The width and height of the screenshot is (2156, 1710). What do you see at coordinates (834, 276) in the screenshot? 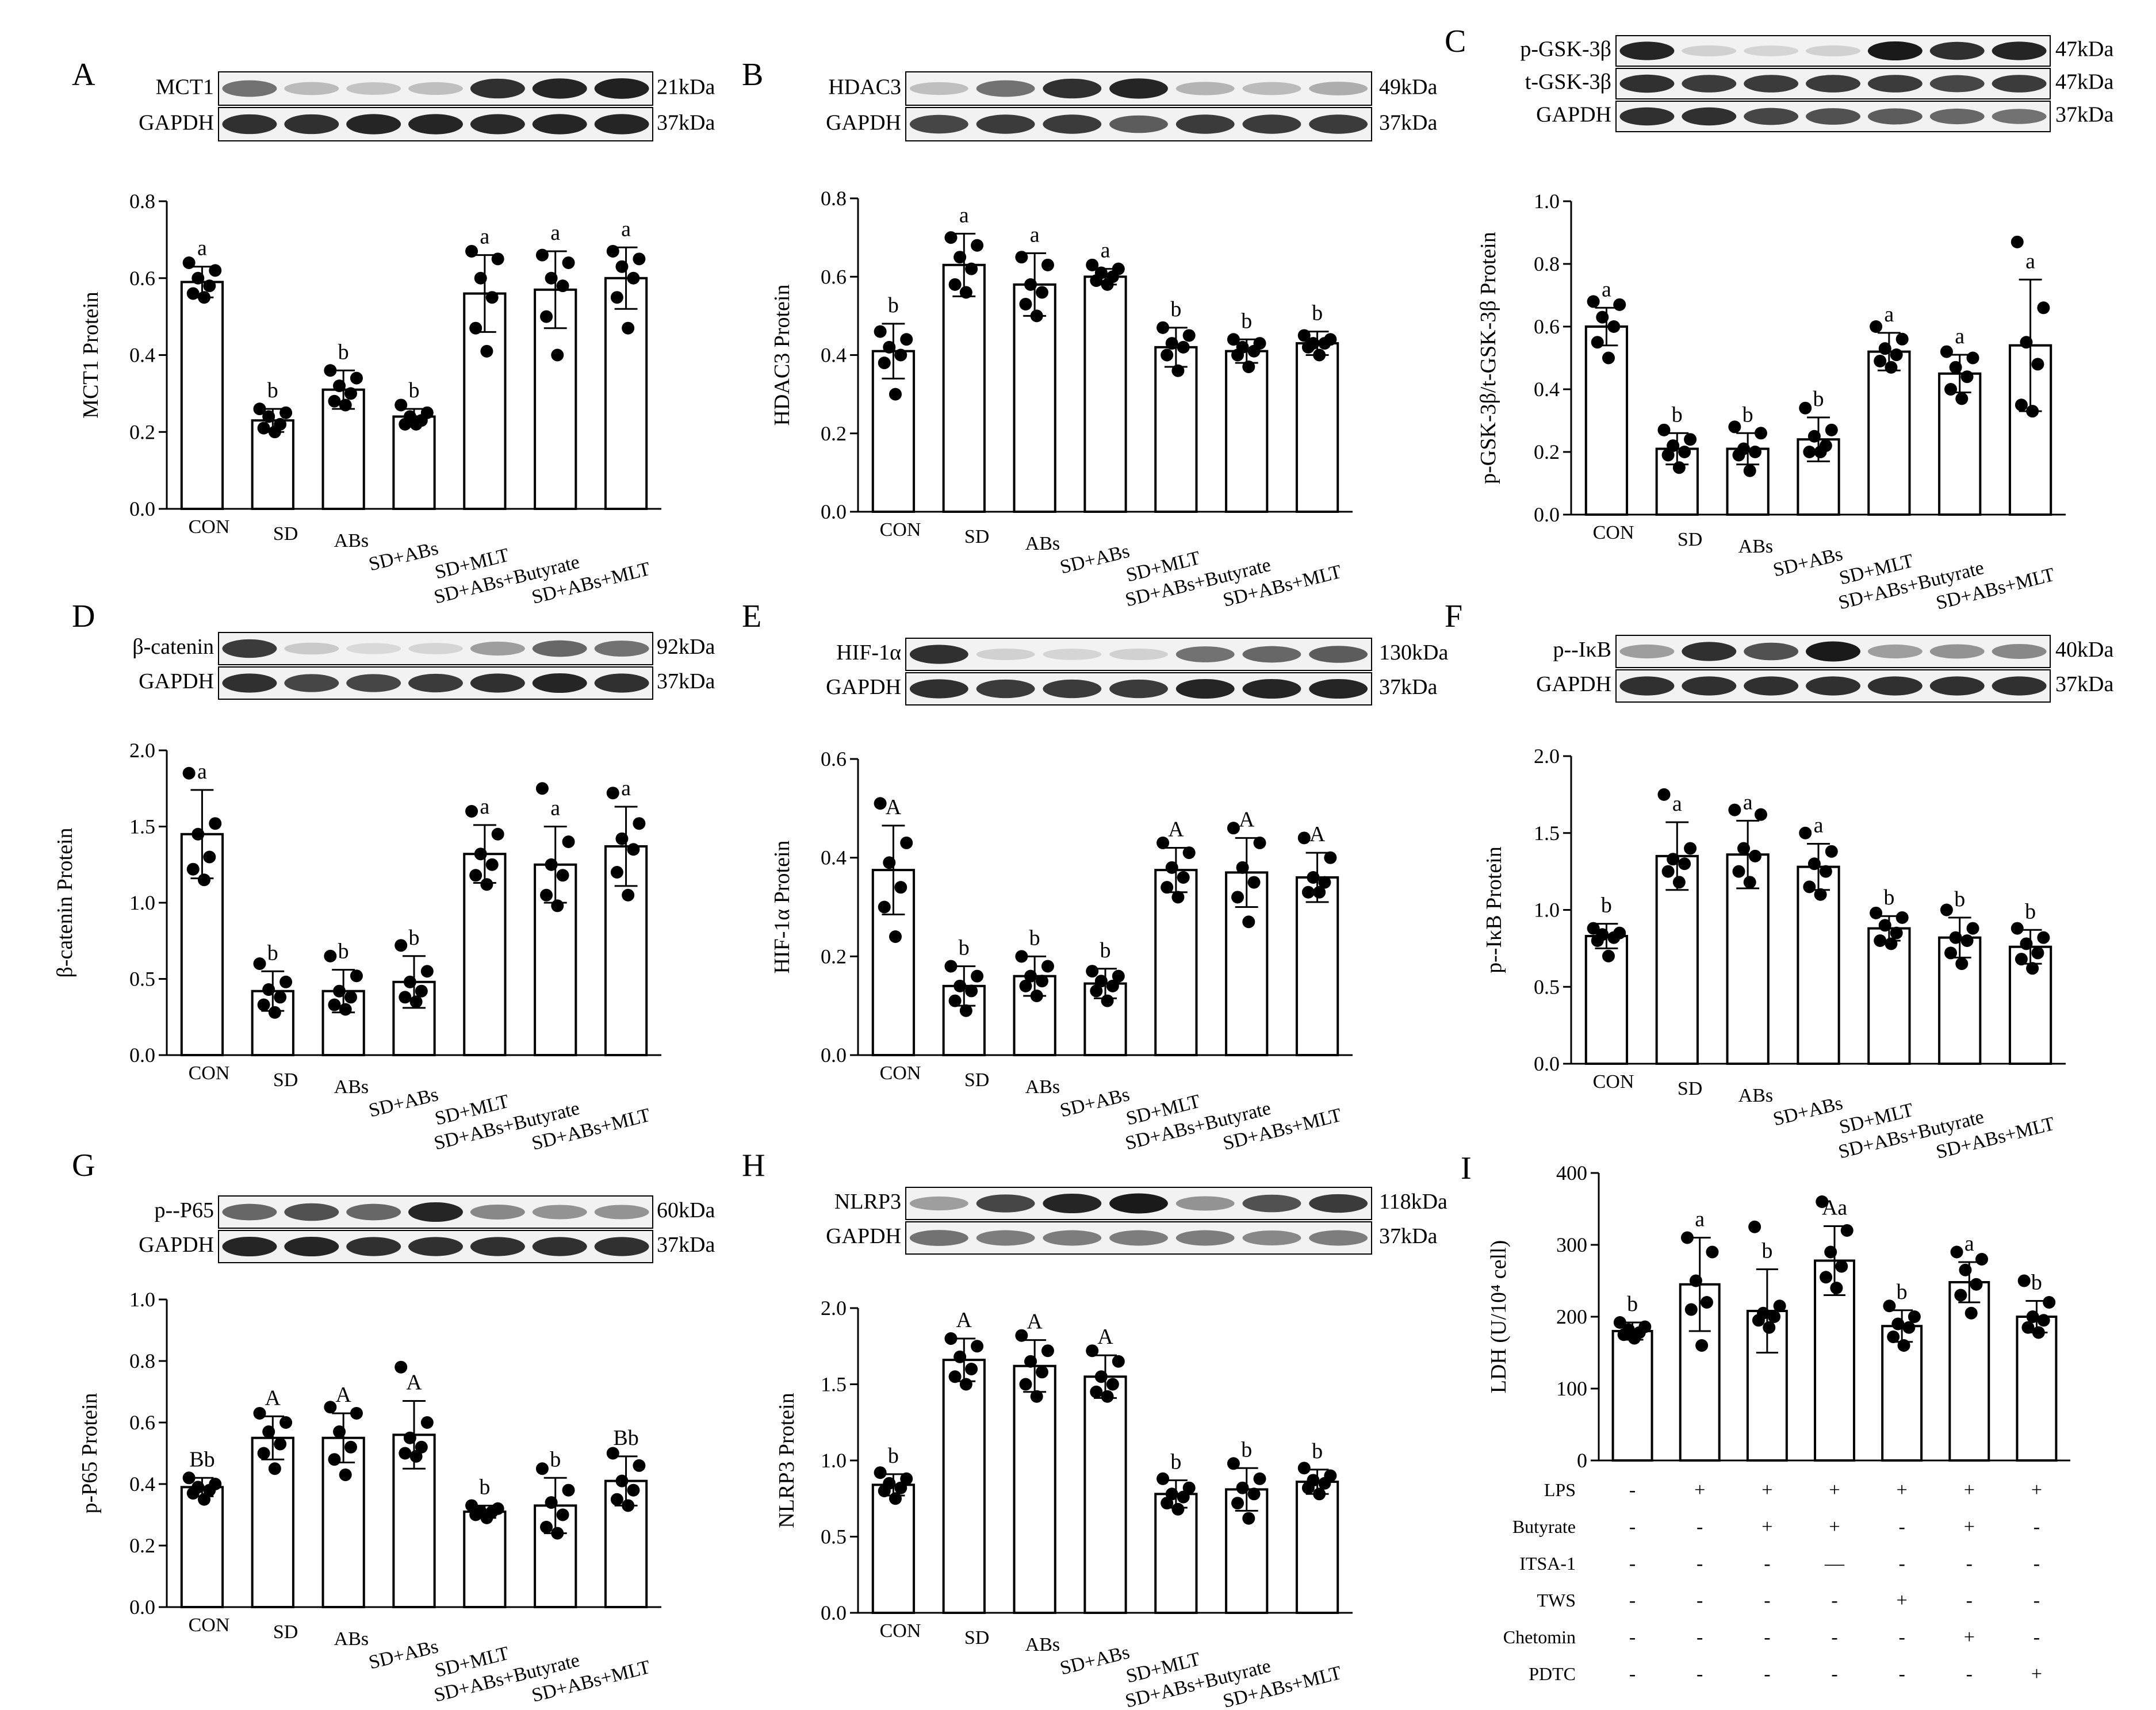
I see `y-tick-label: 0.6` at bounding box center [834, 276].